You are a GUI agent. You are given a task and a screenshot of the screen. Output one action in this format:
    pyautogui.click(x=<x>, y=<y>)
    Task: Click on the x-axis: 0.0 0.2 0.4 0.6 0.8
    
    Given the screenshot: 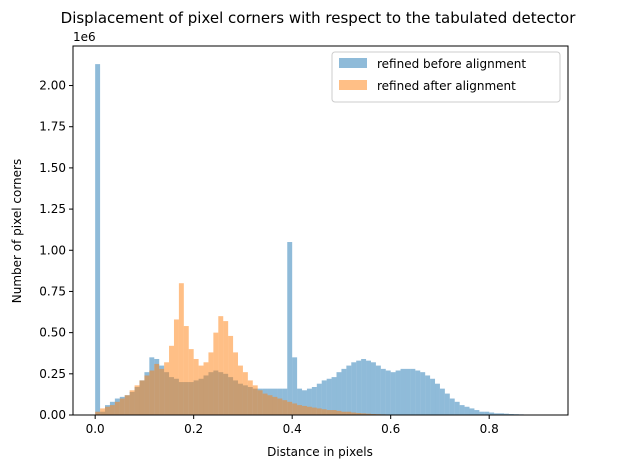 What is the action you would take?
    pyautogui.click(x=292, y=425)
    